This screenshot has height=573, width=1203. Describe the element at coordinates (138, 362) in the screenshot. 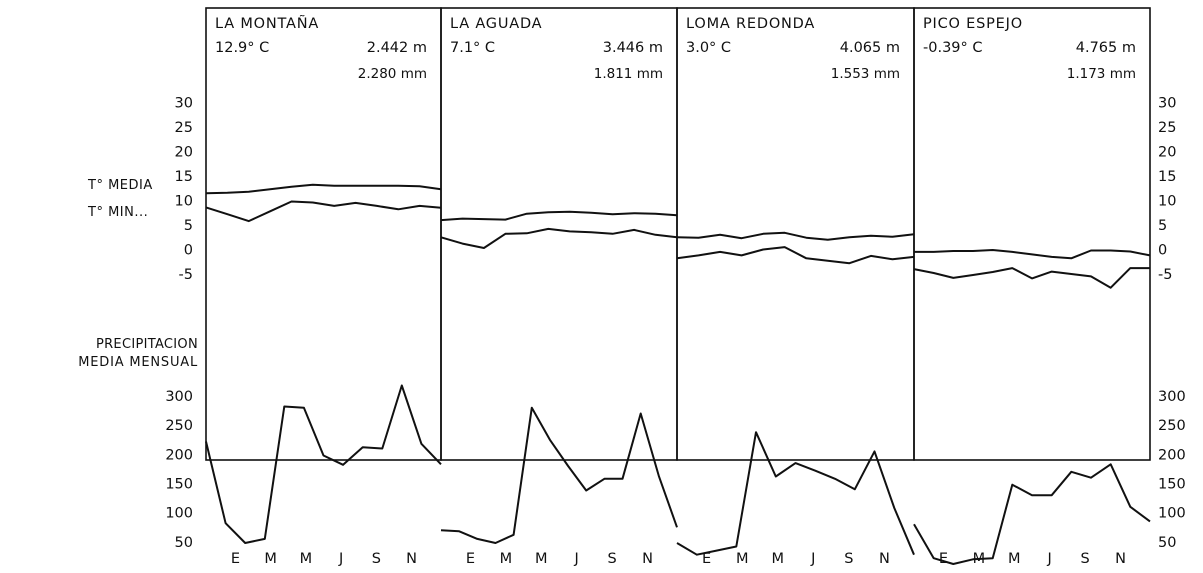

I see `precipitation-label-2: MEDIA MENSUAL` at that location.